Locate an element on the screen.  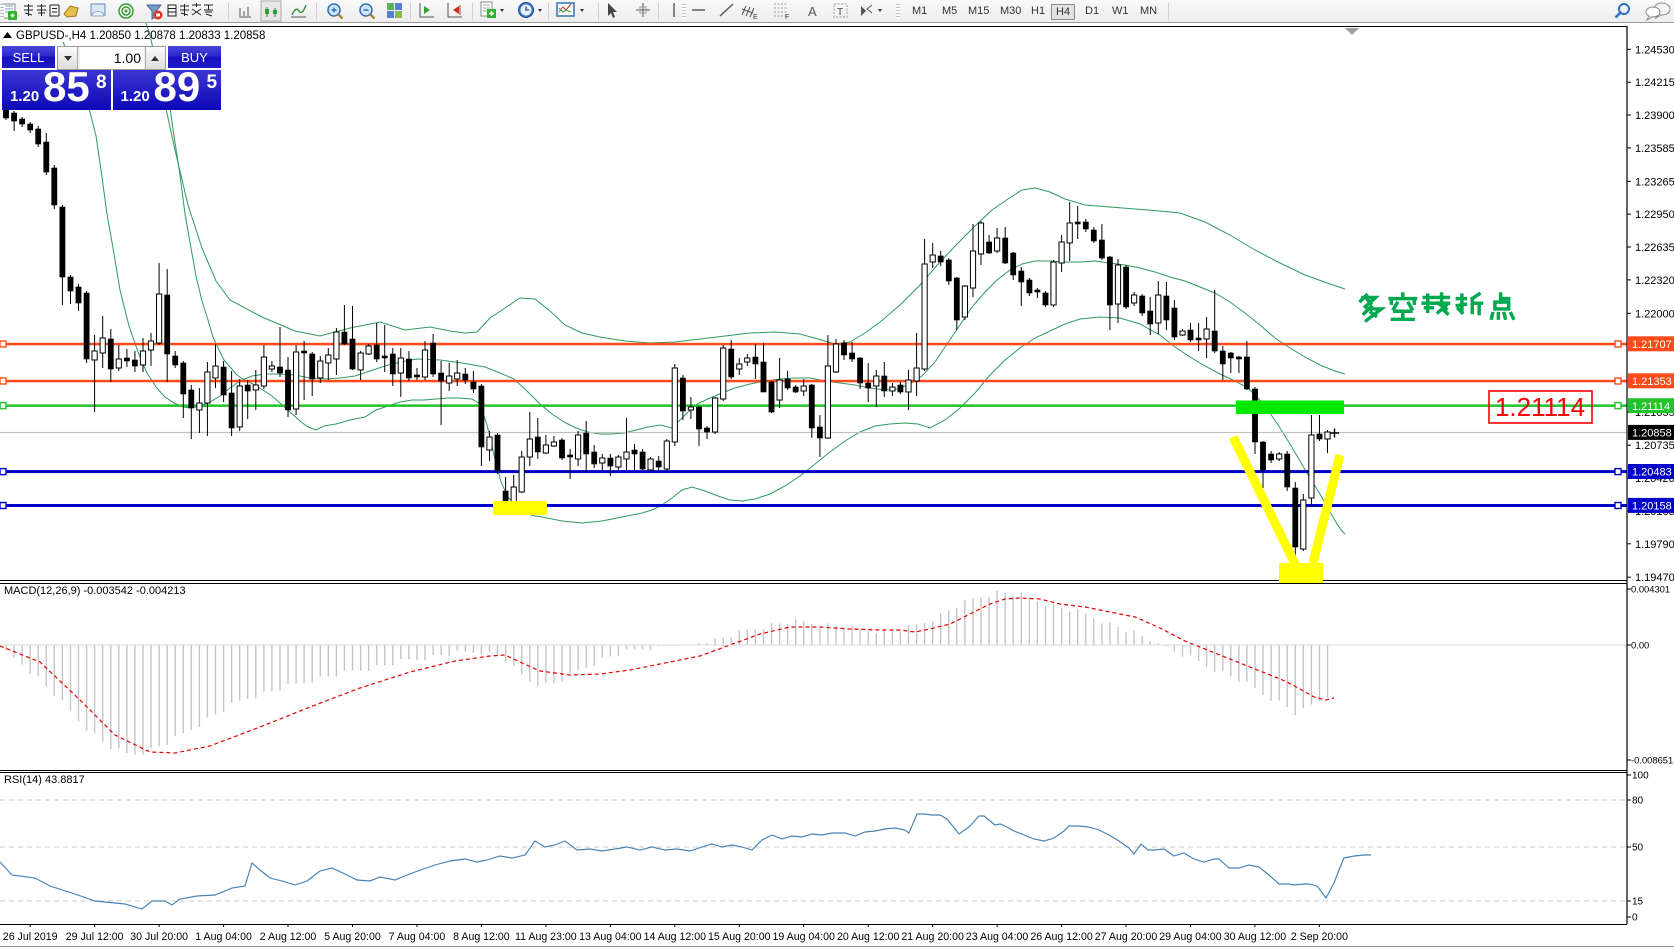
svg-text: -0.008651 is located at coordinates (1652, 760).